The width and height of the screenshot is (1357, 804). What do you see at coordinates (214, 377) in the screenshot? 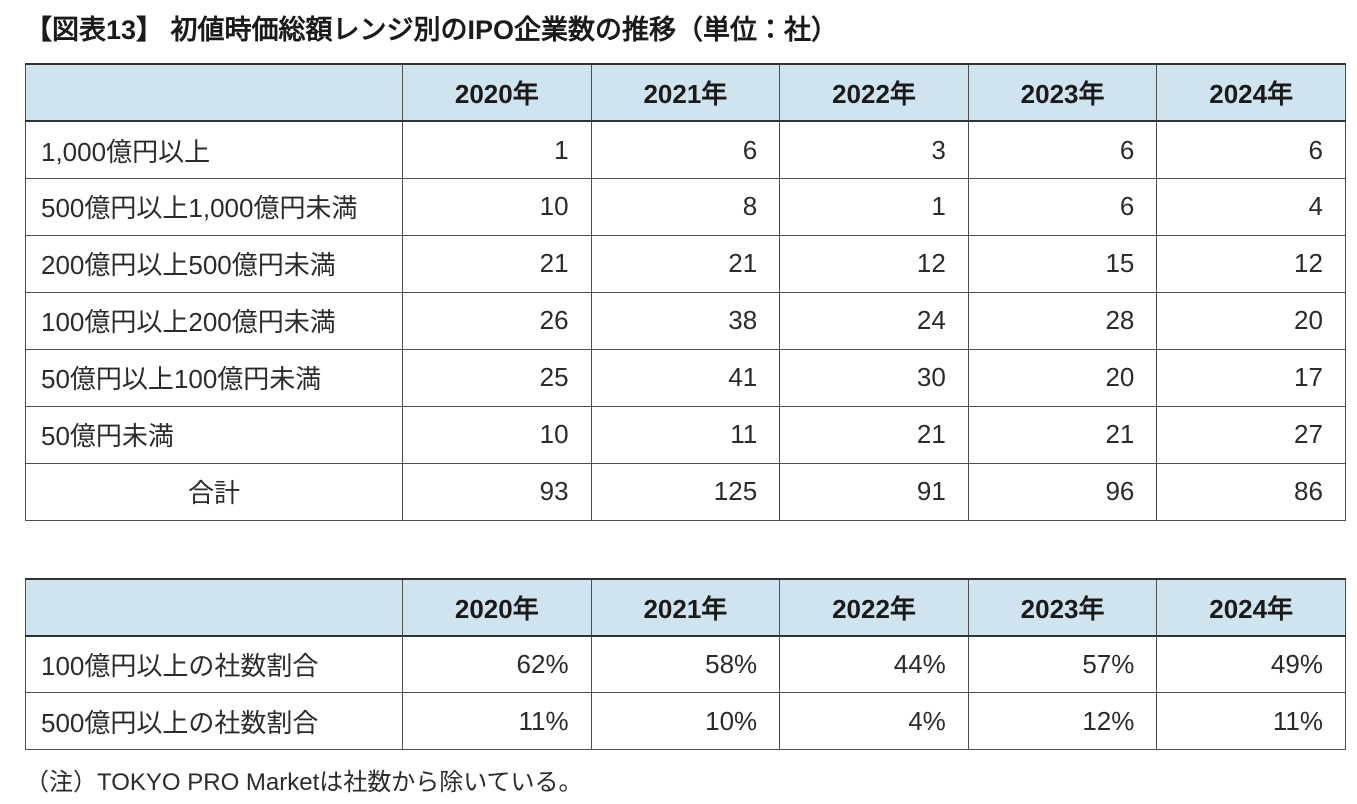
I see `row-label: 50億円以上100億円未満` at bounding box center [214, 377].